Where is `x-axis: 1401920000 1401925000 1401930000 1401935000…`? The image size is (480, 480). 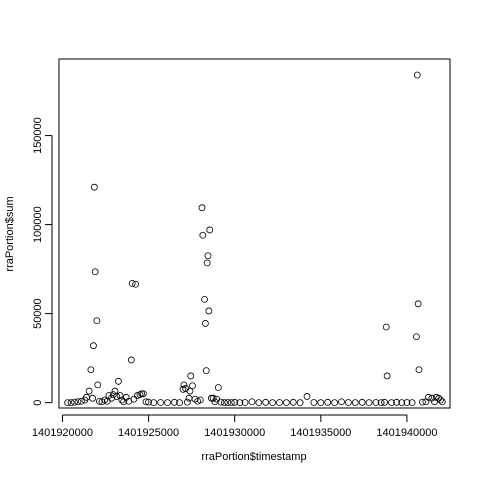
x-axis: 1401920000 1401925000 1401930000 1401935000… is located at coordinates (235, 426).